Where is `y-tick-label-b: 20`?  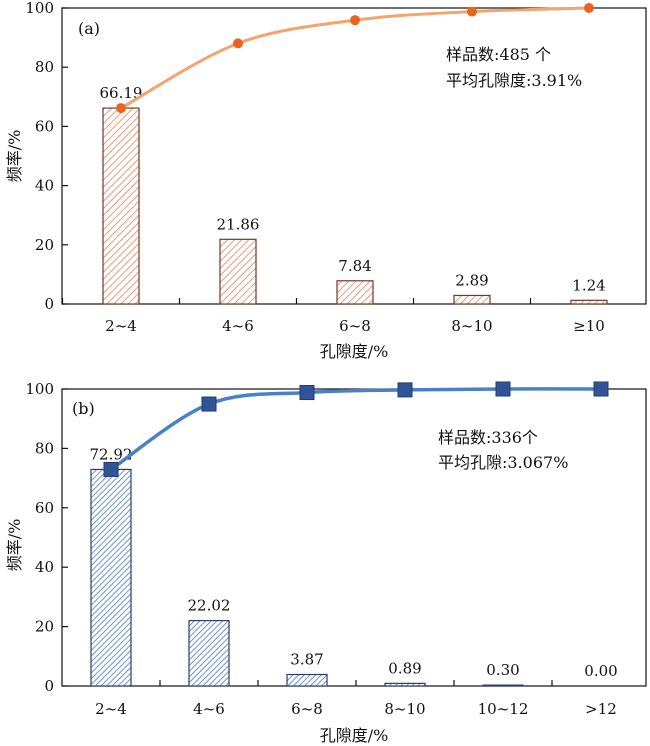
y-tick-label-b: 20 is located at coordinates (44, 627).